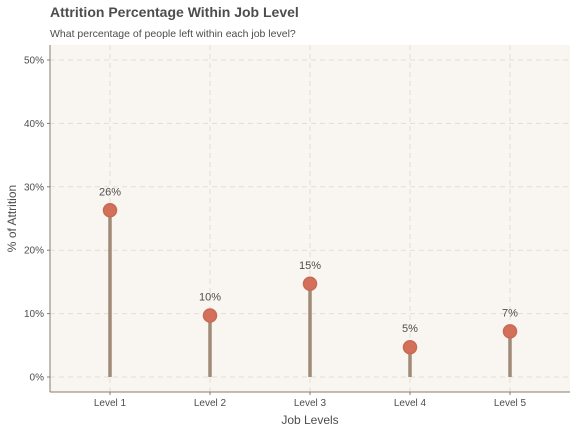 Image resolution: width=576 pixels, height=432 pixels. What do you see at coordinates (310, 266) in the screenshot?
I see `data-label: 15%` at bounding box center [310, 266].